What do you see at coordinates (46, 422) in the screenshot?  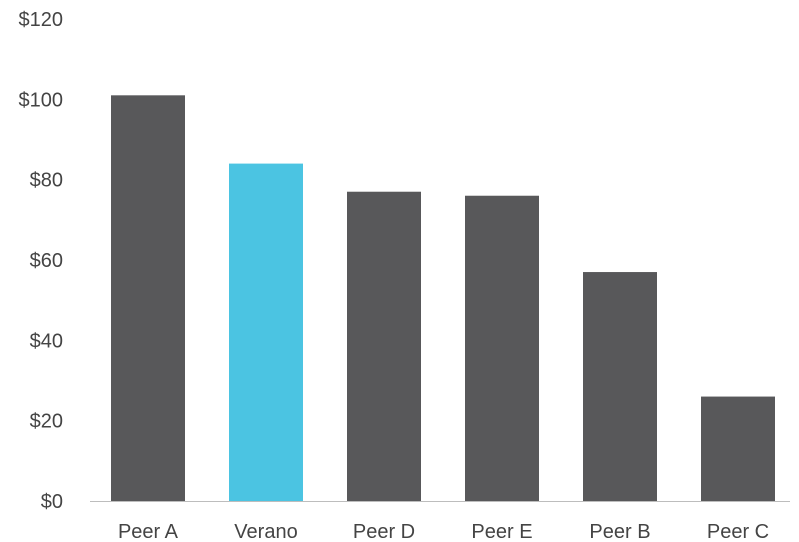 I see `y-tick-label: $20` at bounding box center [46, 422].